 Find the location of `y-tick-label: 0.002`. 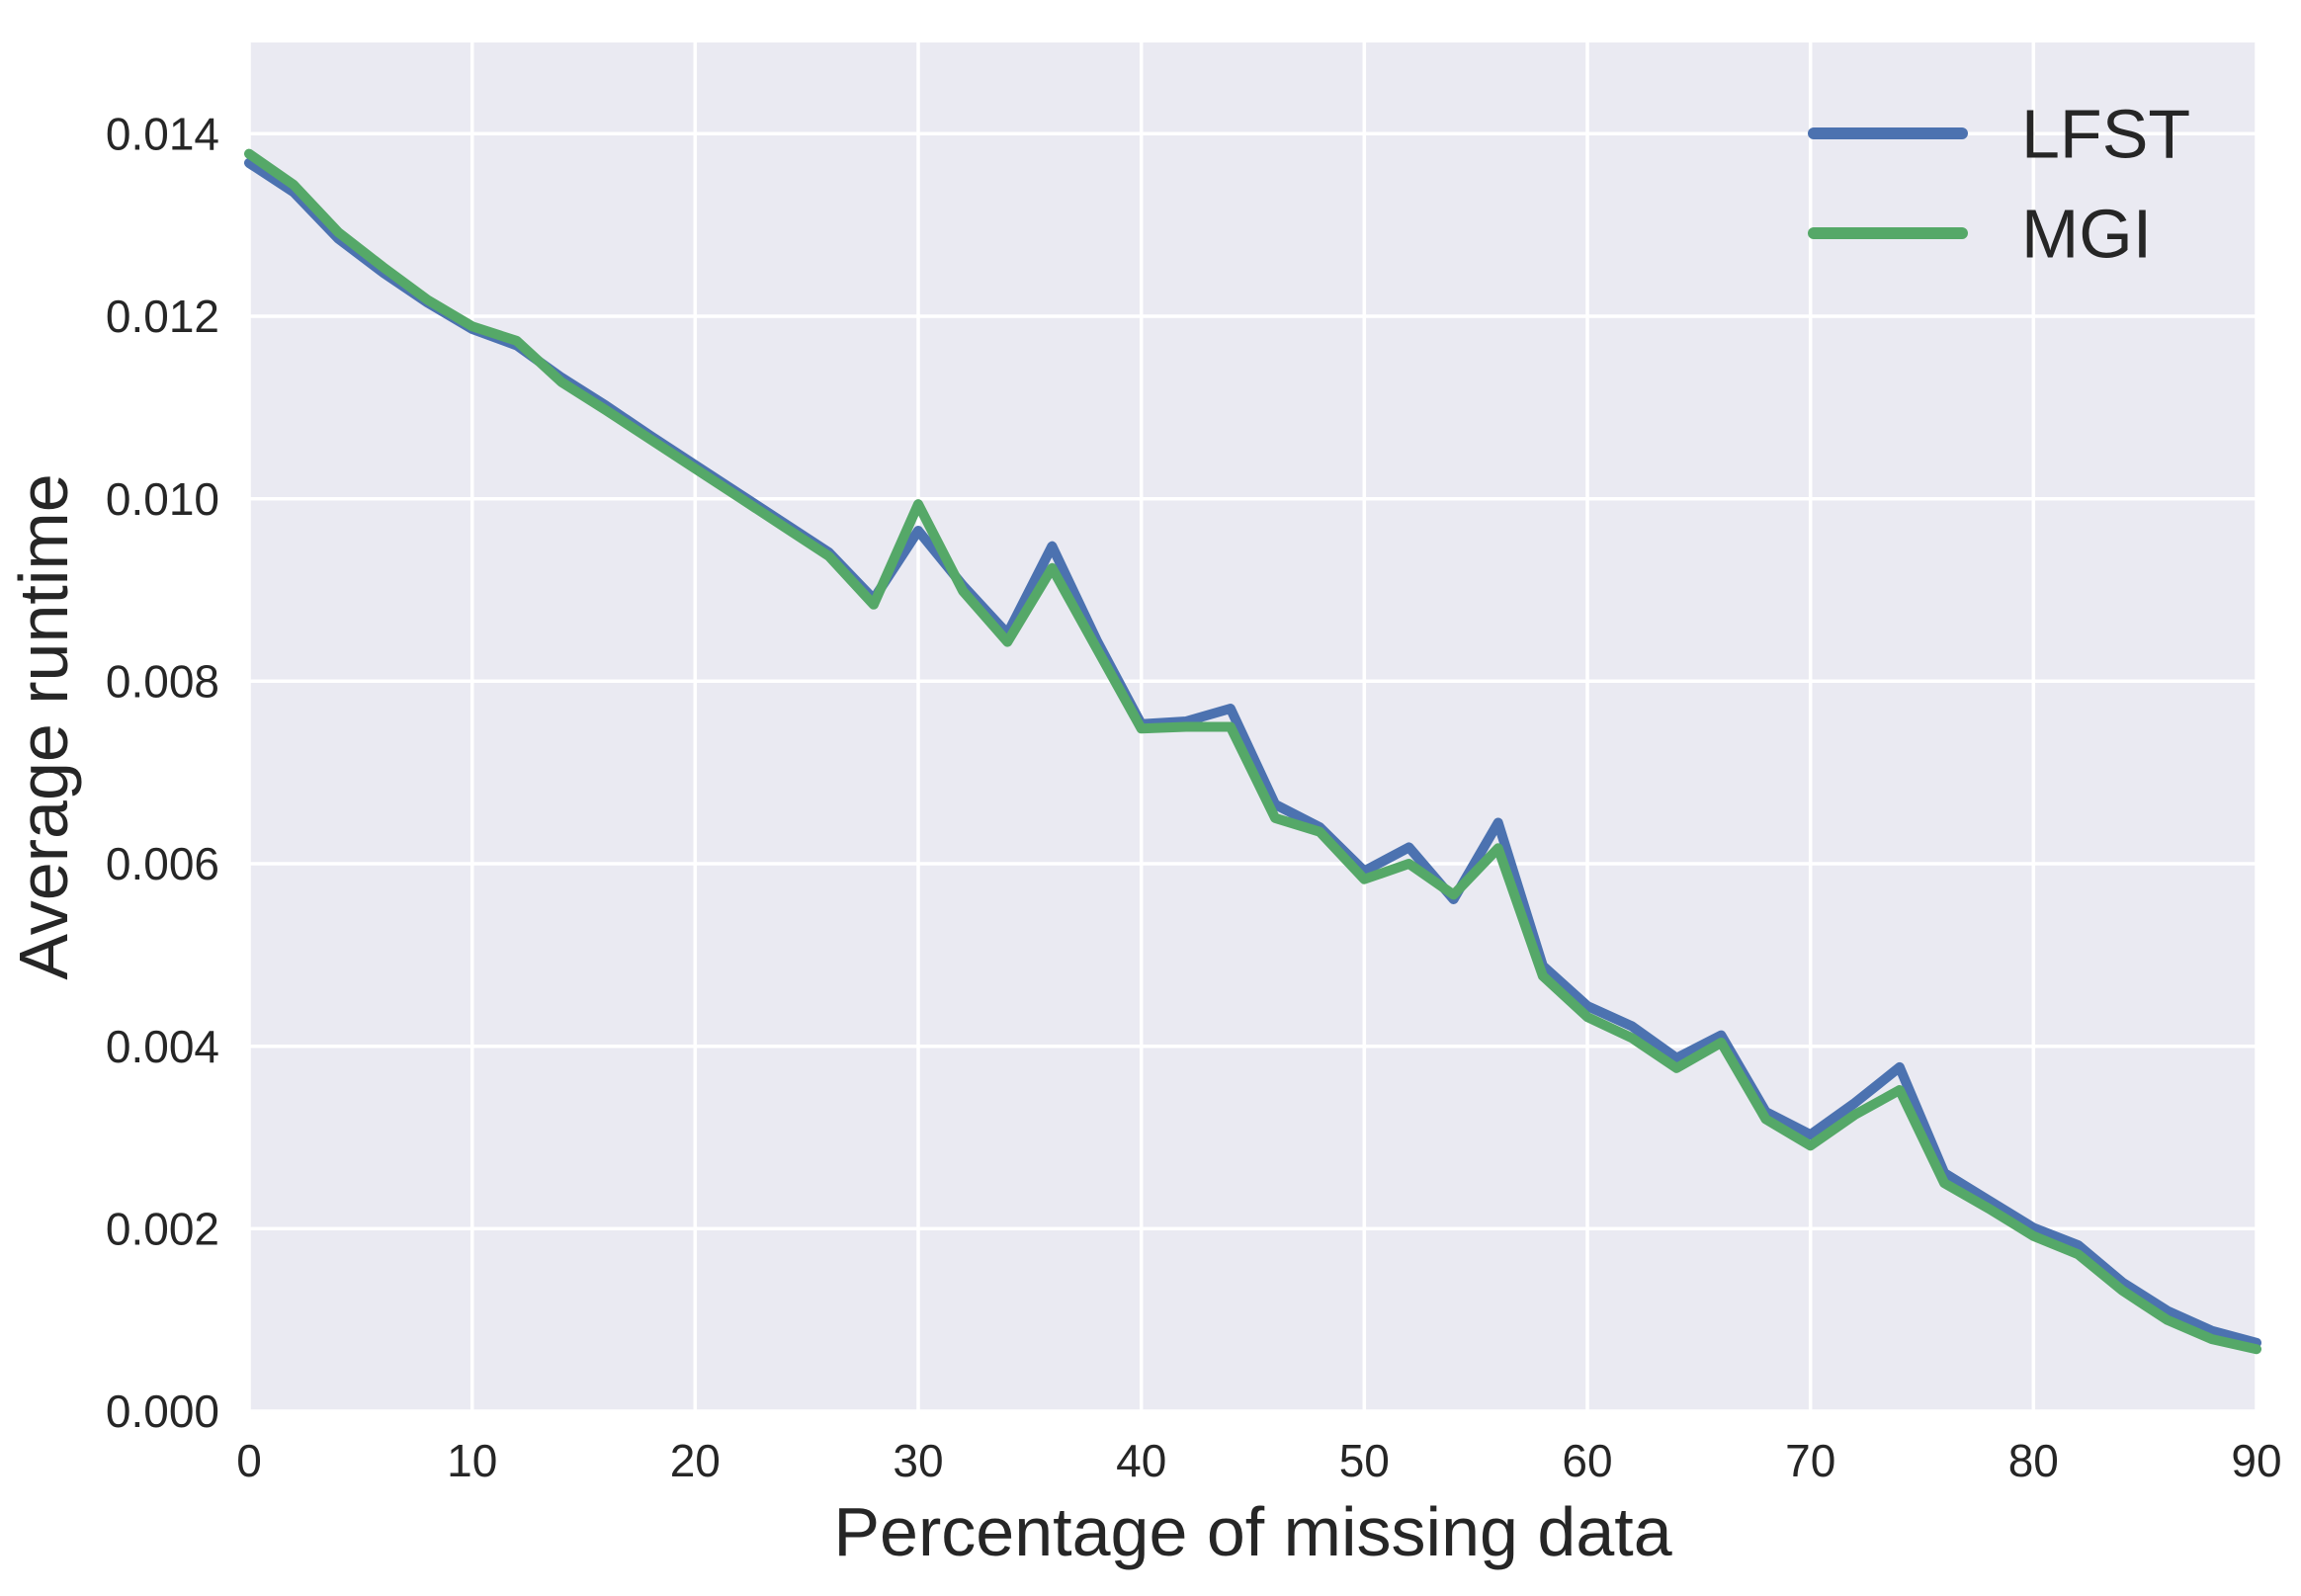

y-tick-label: 0.002 is located at coordinates (163, 1228).